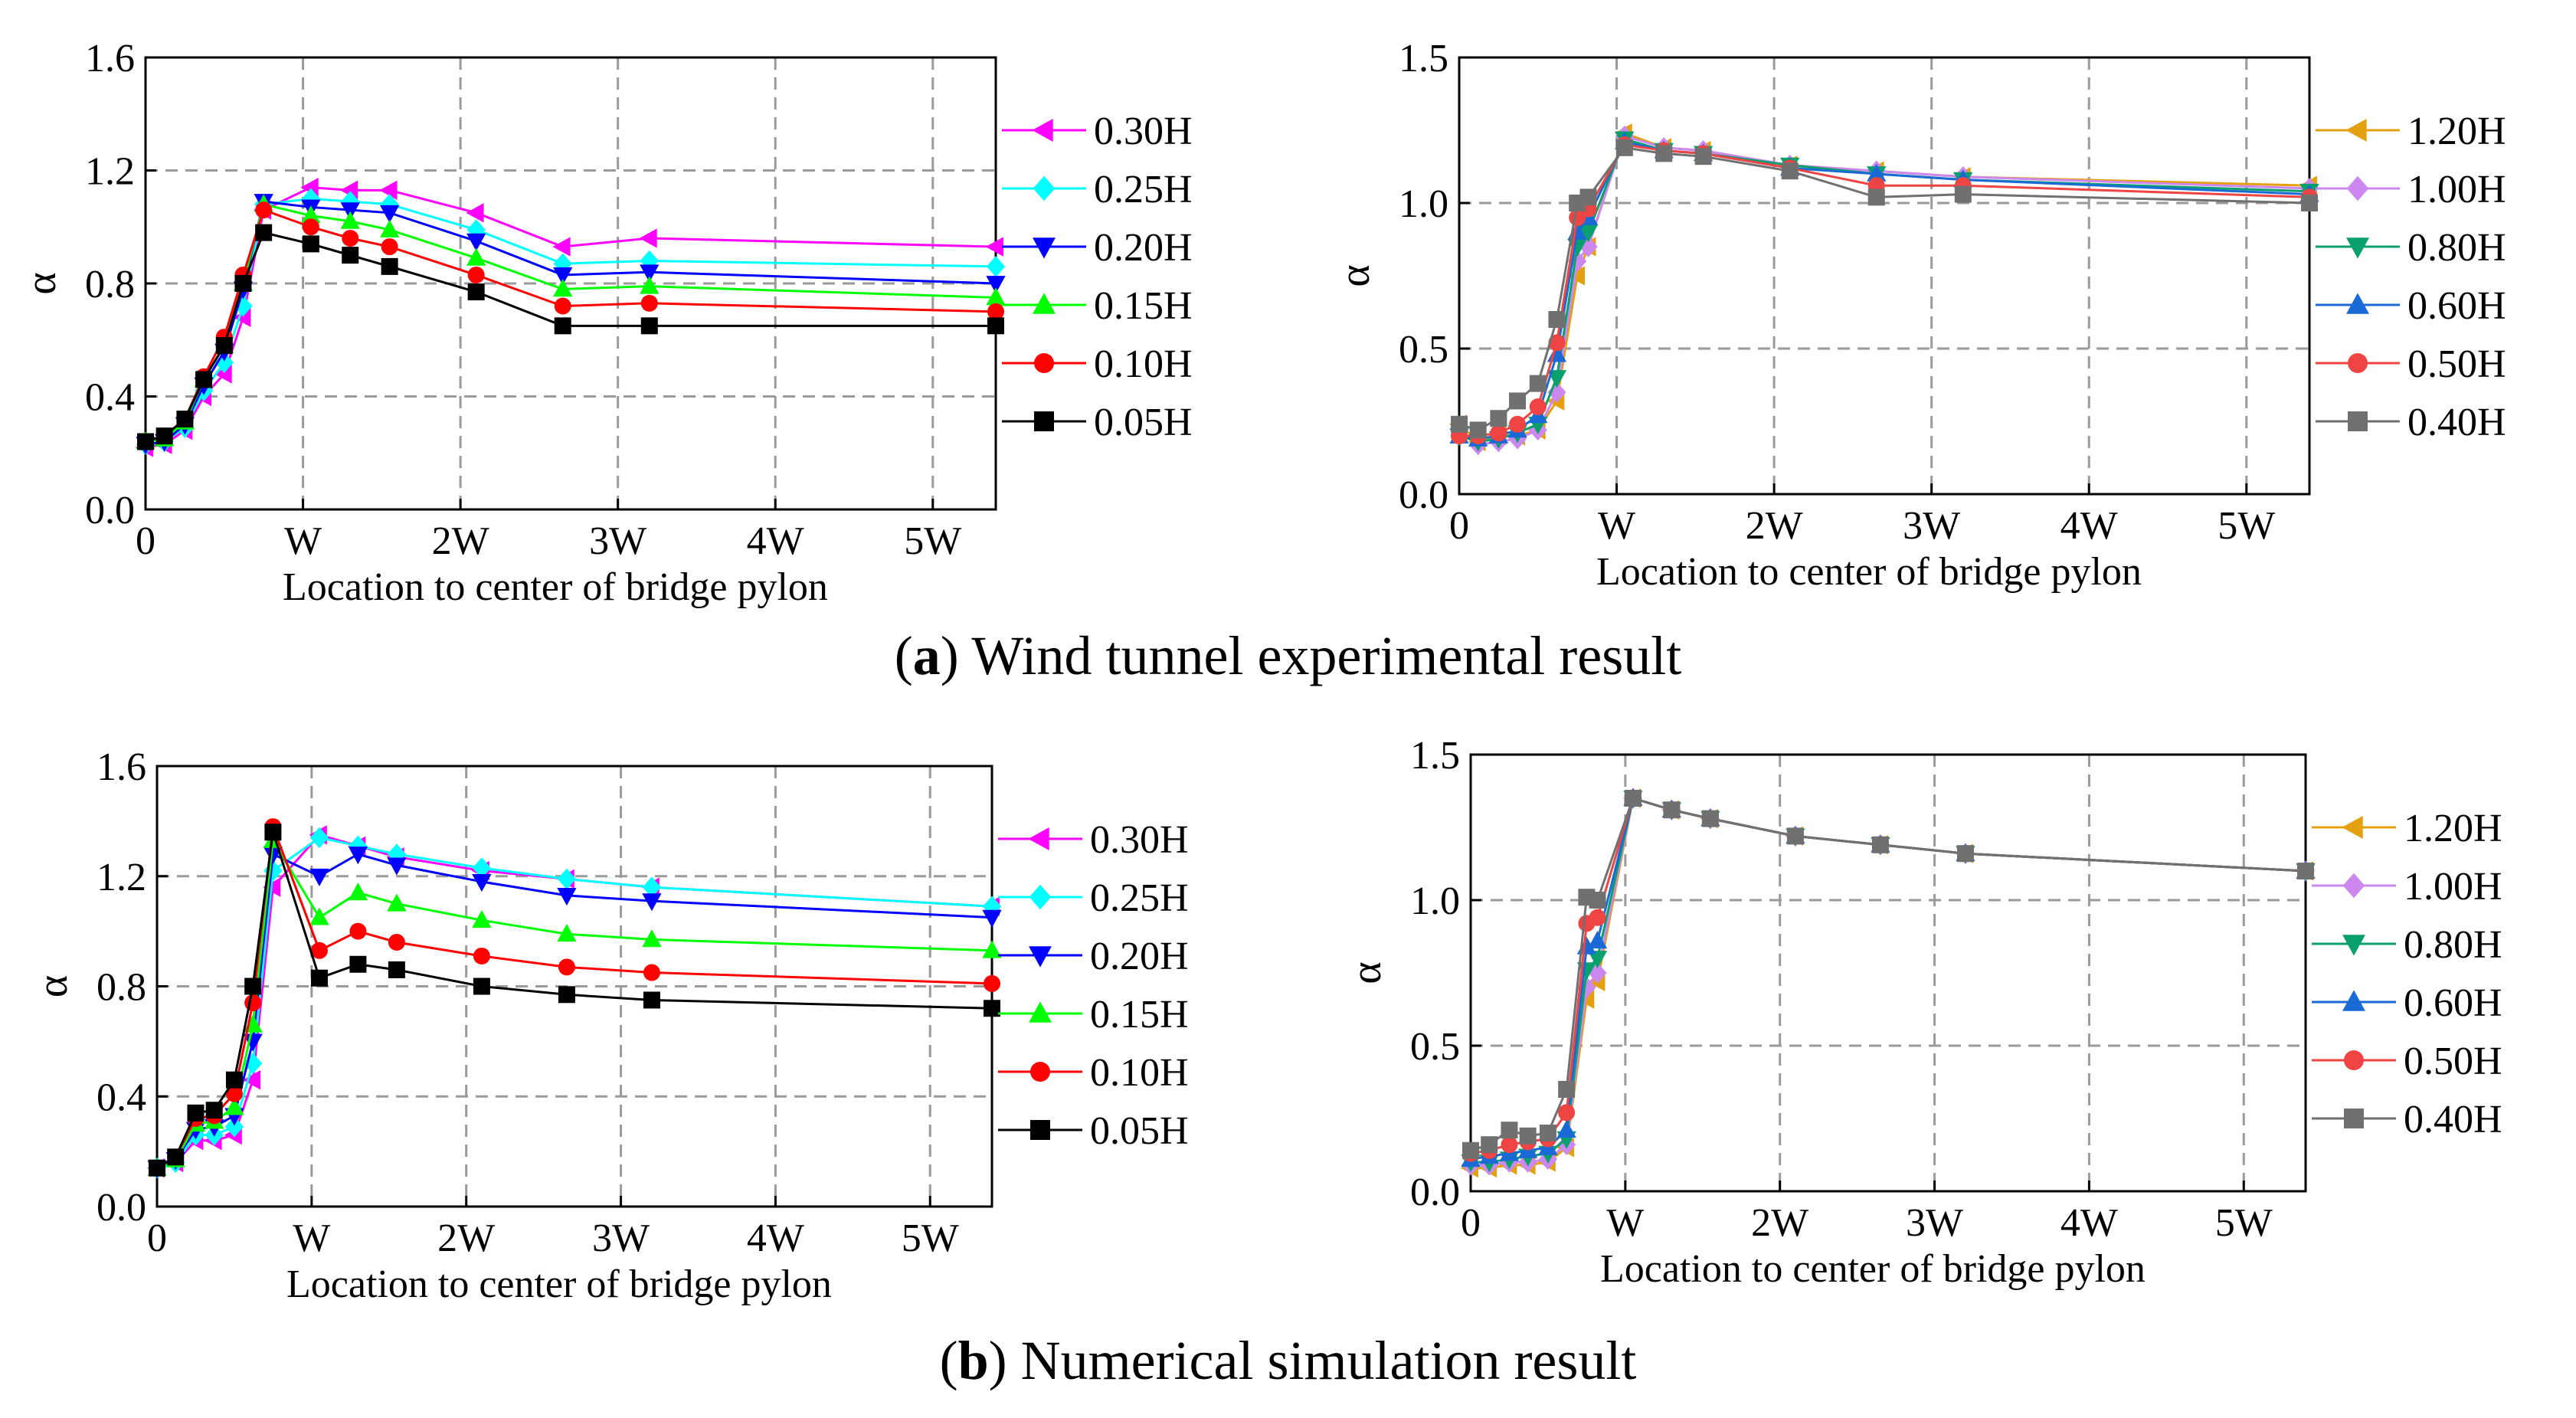  I want to click on legend-label: 0.10H, so click(1139, 1073).